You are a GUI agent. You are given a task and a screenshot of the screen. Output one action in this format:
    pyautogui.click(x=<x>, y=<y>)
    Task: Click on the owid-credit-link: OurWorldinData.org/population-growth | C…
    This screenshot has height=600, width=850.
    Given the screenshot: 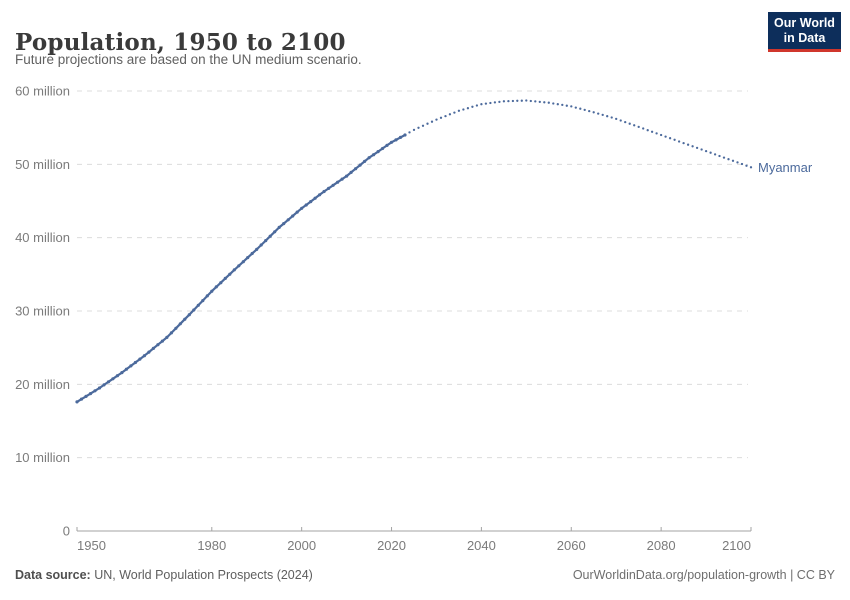 What is the action you would take?
    pyautogui.click(x=703, y=575)
    